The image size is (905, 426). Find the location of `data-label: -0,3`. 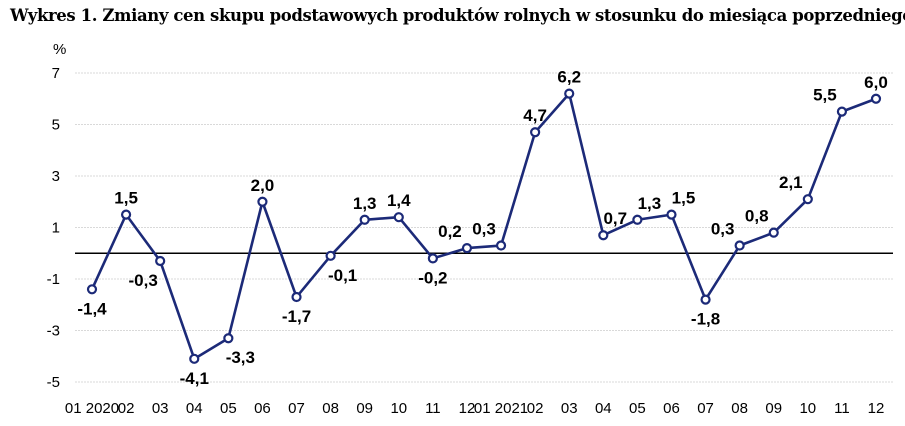

data-label: -0,3 is located at coordinates (143, 280).